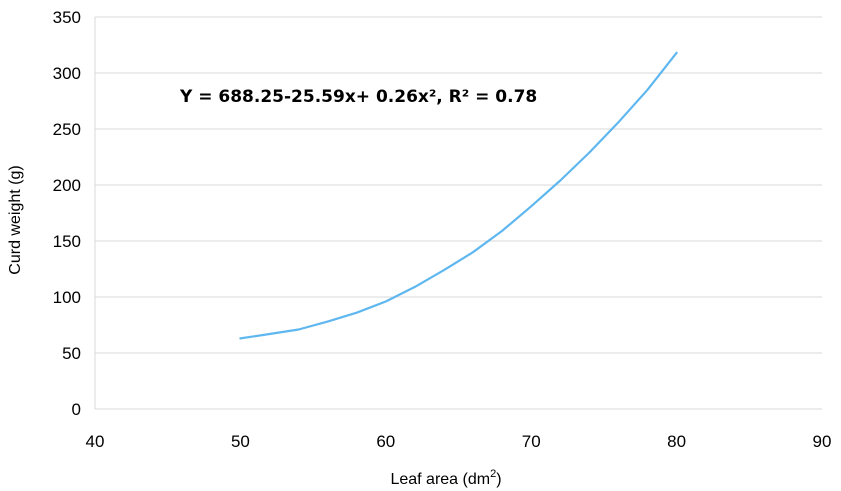  Describe the element at coordinates (531, 441) in the screenshot. I see `x-tick-label: 70` at that location.